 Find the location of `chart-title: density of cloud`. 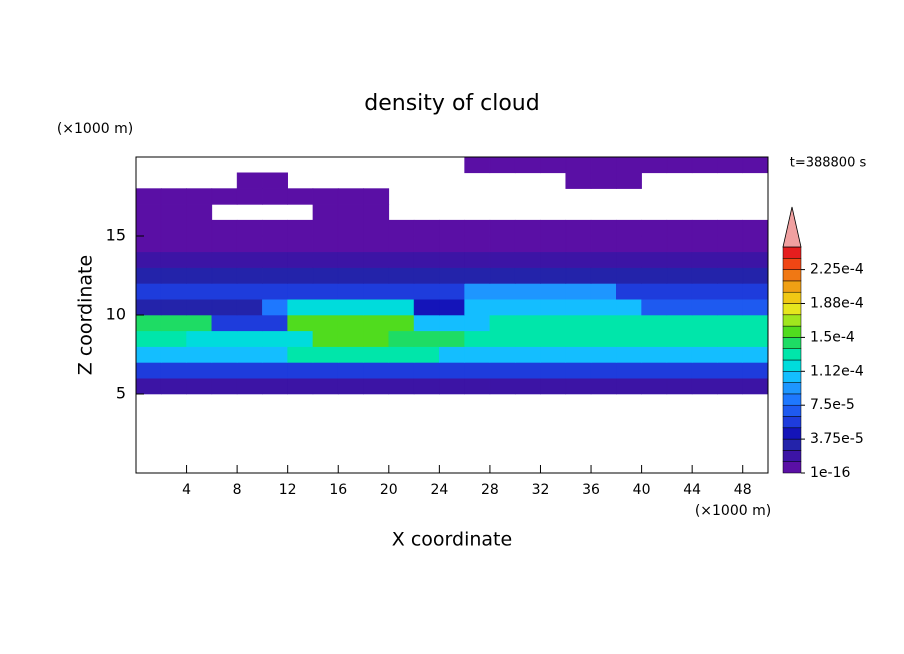

chart-title: density of cloud is located at coordinates (451, 103).